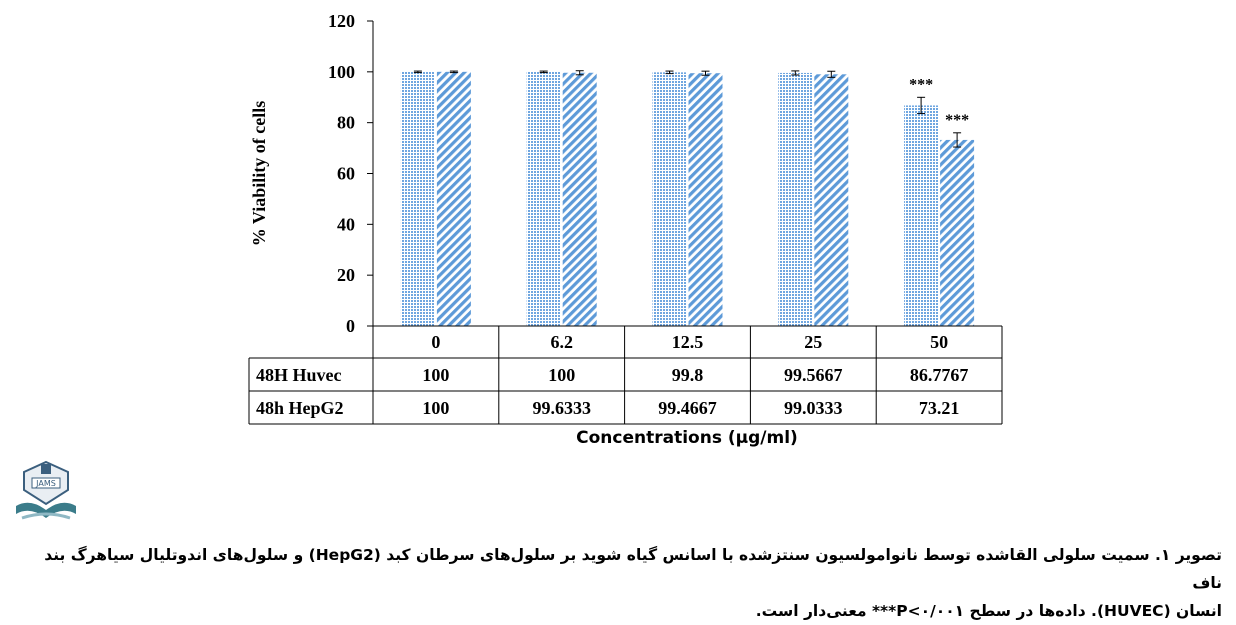 Image resolution: width=1236 pixels, height=625 pixels. I want to click on y-tick-label: 20, so click(346, 275).